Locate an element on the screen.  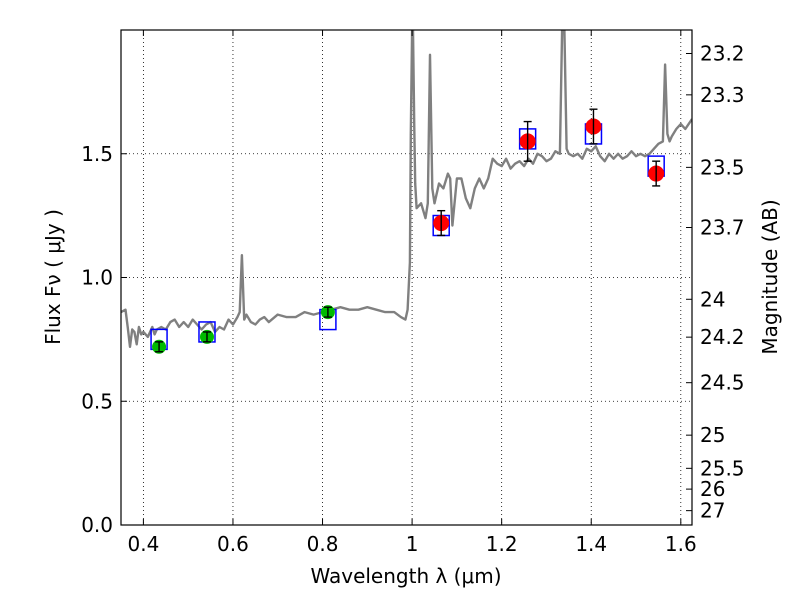
y-tick-label: 0.0 is located at coordinates (97, 525).